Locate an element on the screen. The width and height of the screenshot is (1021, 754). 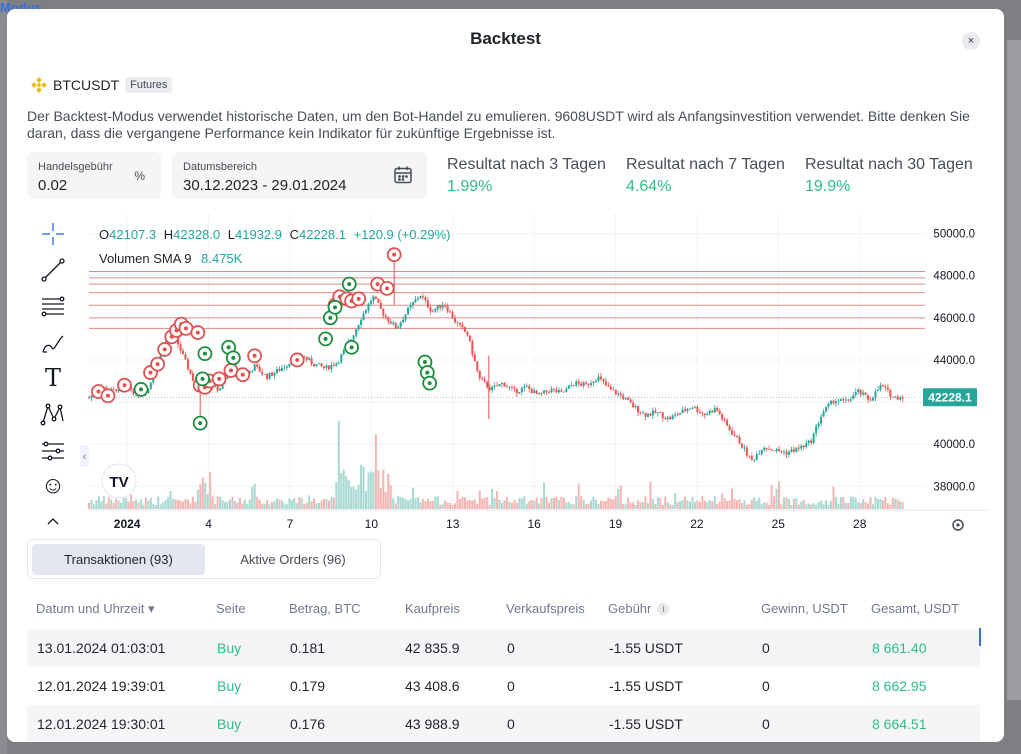
sell-marker is located at coordinates (387, 288).